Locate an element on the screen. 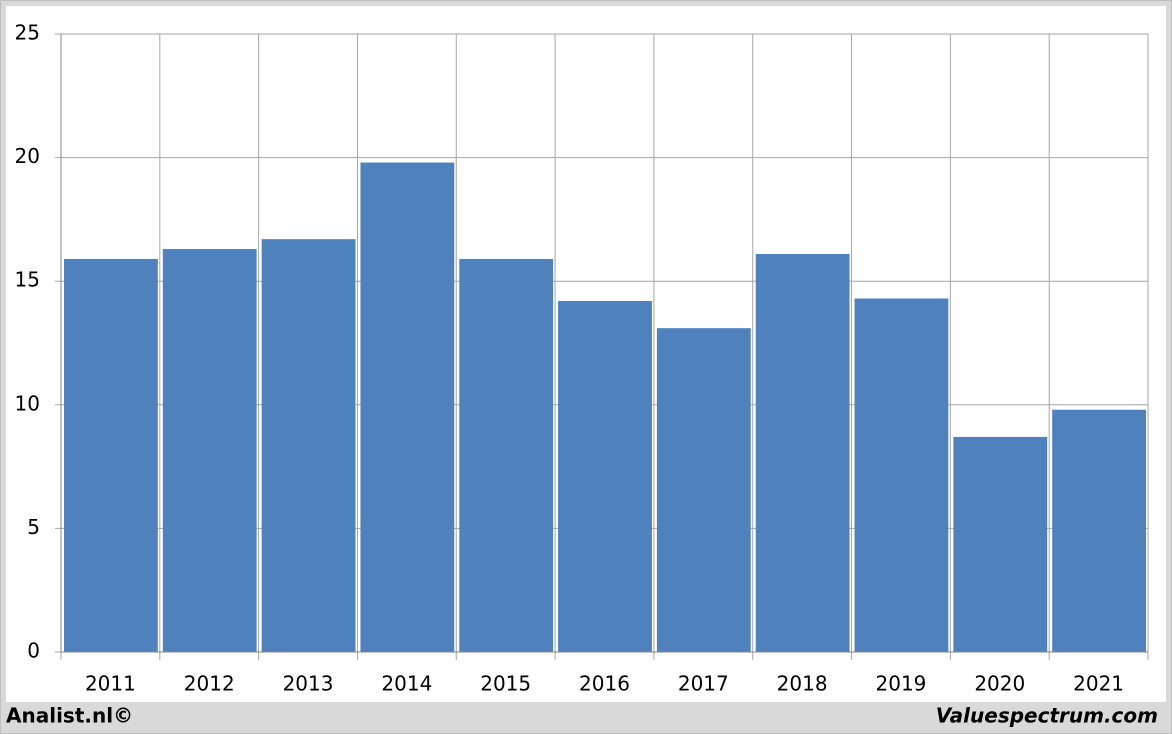 This screenshot has width=1172, height=734. x-tick-label: 2014 is located at coordinates (406, 684).